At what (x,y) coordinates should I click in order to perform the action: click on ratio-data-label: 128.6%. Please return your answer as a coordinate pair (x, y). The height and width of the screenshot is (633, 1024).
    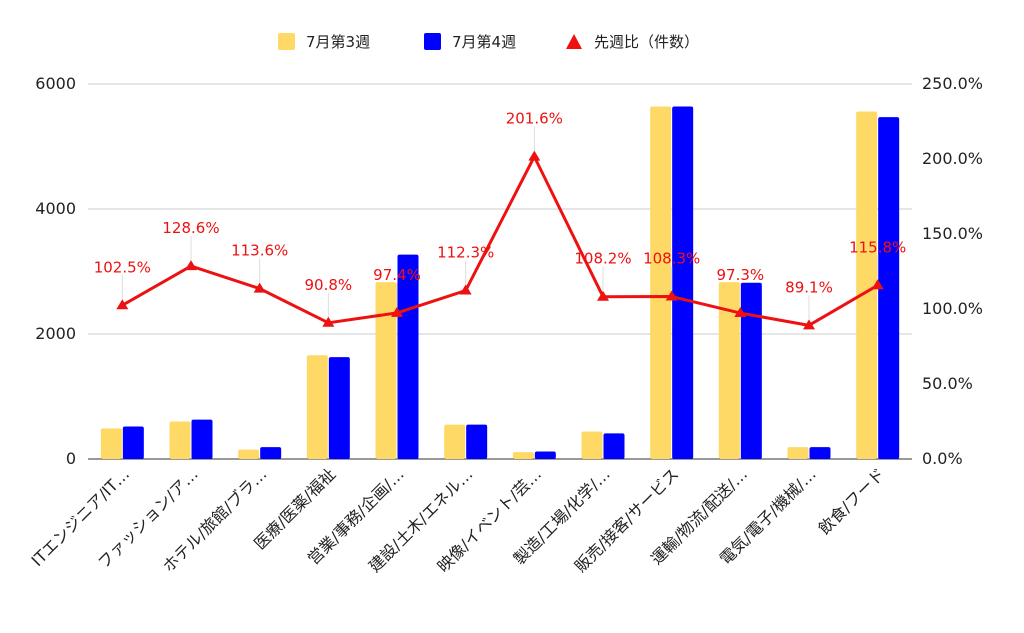
    Looking at the image, I should click on (190, 228).